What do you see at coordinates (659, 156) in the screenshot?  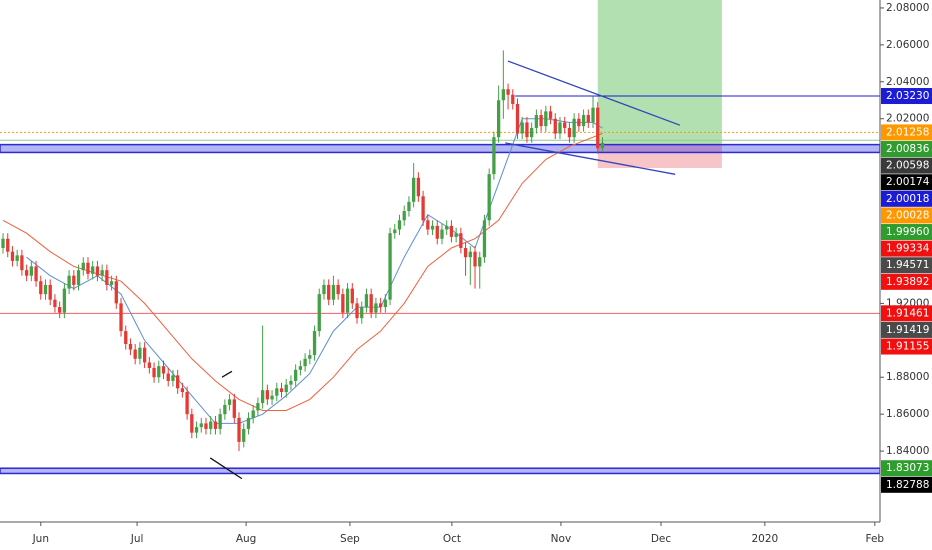 I see `stop-zone` at bounding box center [659, 156].